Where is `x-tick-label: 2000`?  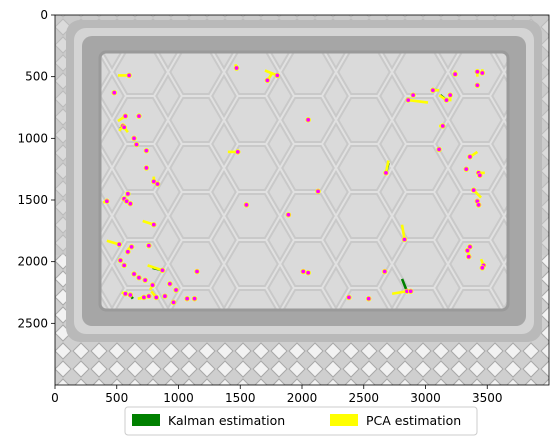 x-tick-label: 2000 is located at coordinates (302, 398).